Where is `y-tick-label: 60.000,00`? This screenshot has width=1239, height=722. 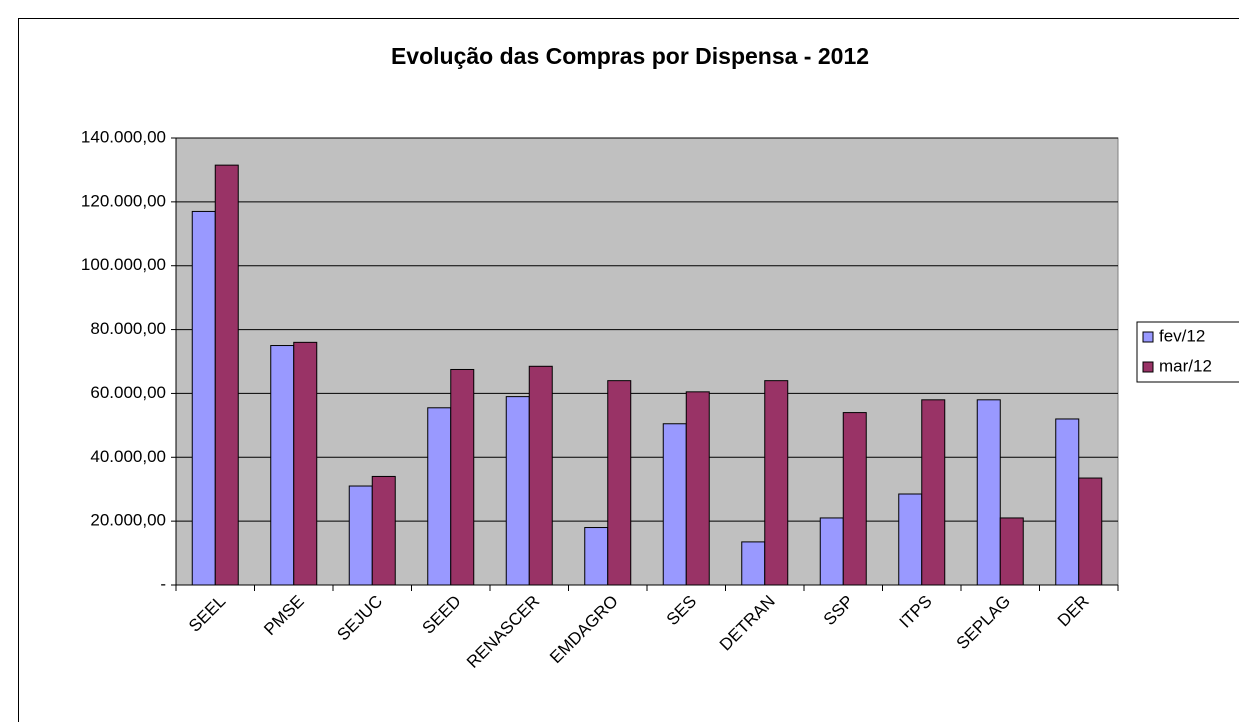
y-tick-label: 60.000,00 is located at coordinates (128, 392).